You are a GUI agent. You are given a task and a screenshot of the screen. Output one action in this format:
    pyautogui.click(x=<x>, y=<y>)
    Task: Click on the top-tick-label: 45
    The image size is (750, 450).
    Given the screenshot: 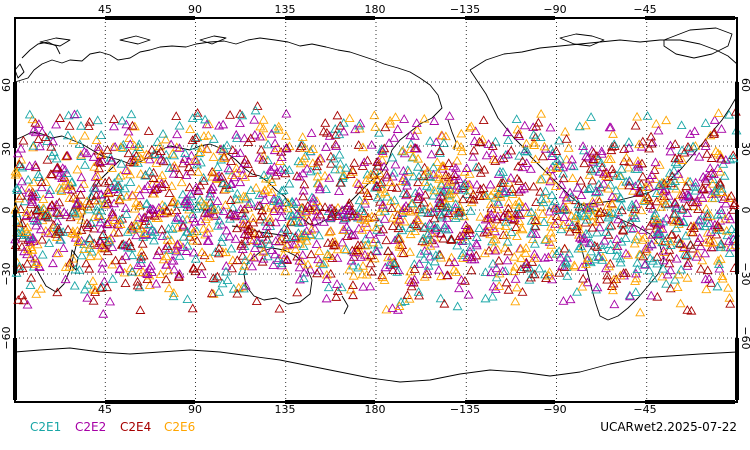 What is the action you would take?
    pyautogui.click(x=105, y=9)
    